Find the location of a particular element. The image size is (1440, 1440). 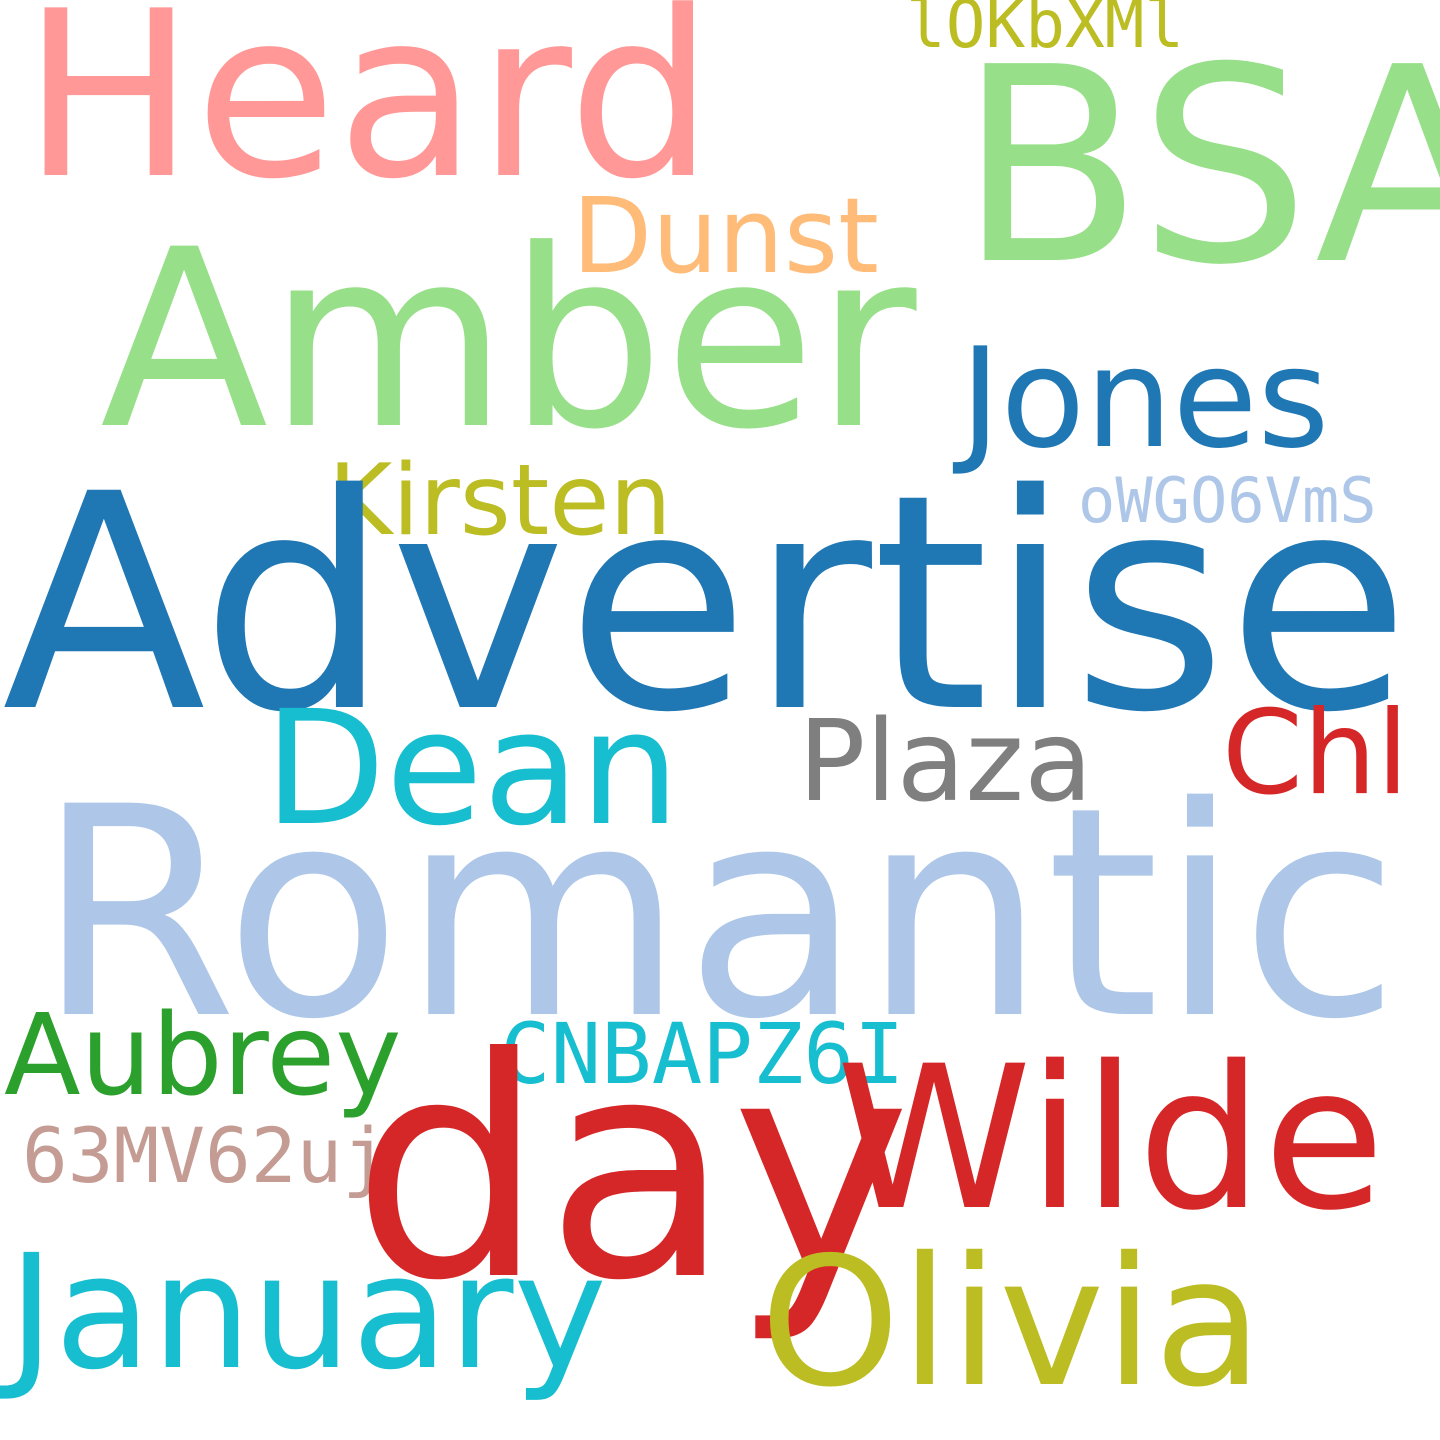

word-amber: Amber is located at coordinates (508, 341).